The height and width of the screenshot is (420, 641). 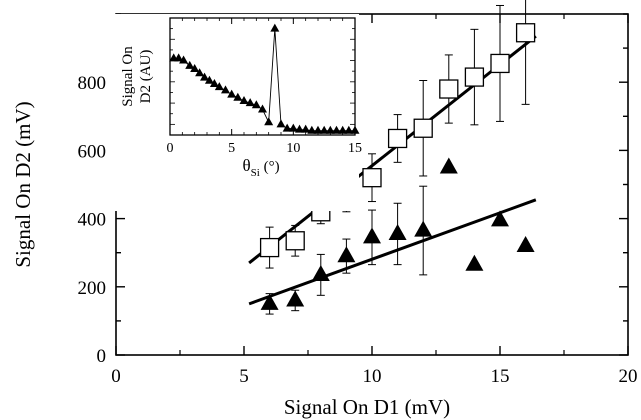 I want to click on y-tick-label: 0, so click(x=102, y=356).